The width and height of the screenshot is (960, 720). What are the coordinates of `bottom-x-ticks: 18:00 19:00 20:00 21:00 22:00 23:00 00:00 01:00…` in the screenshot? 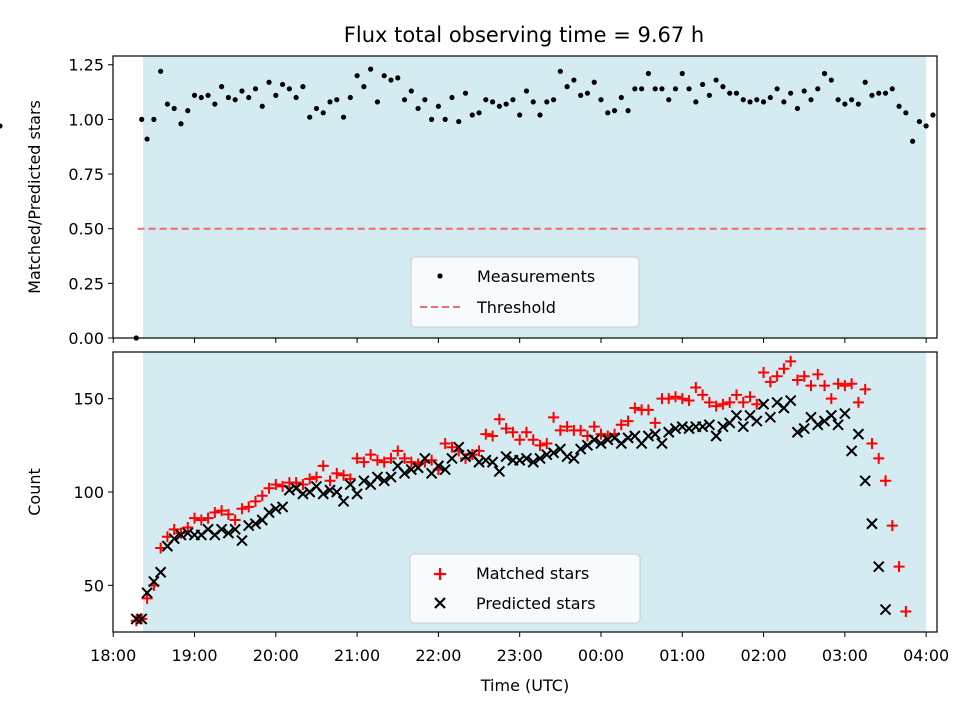 It's located at (519, 648).